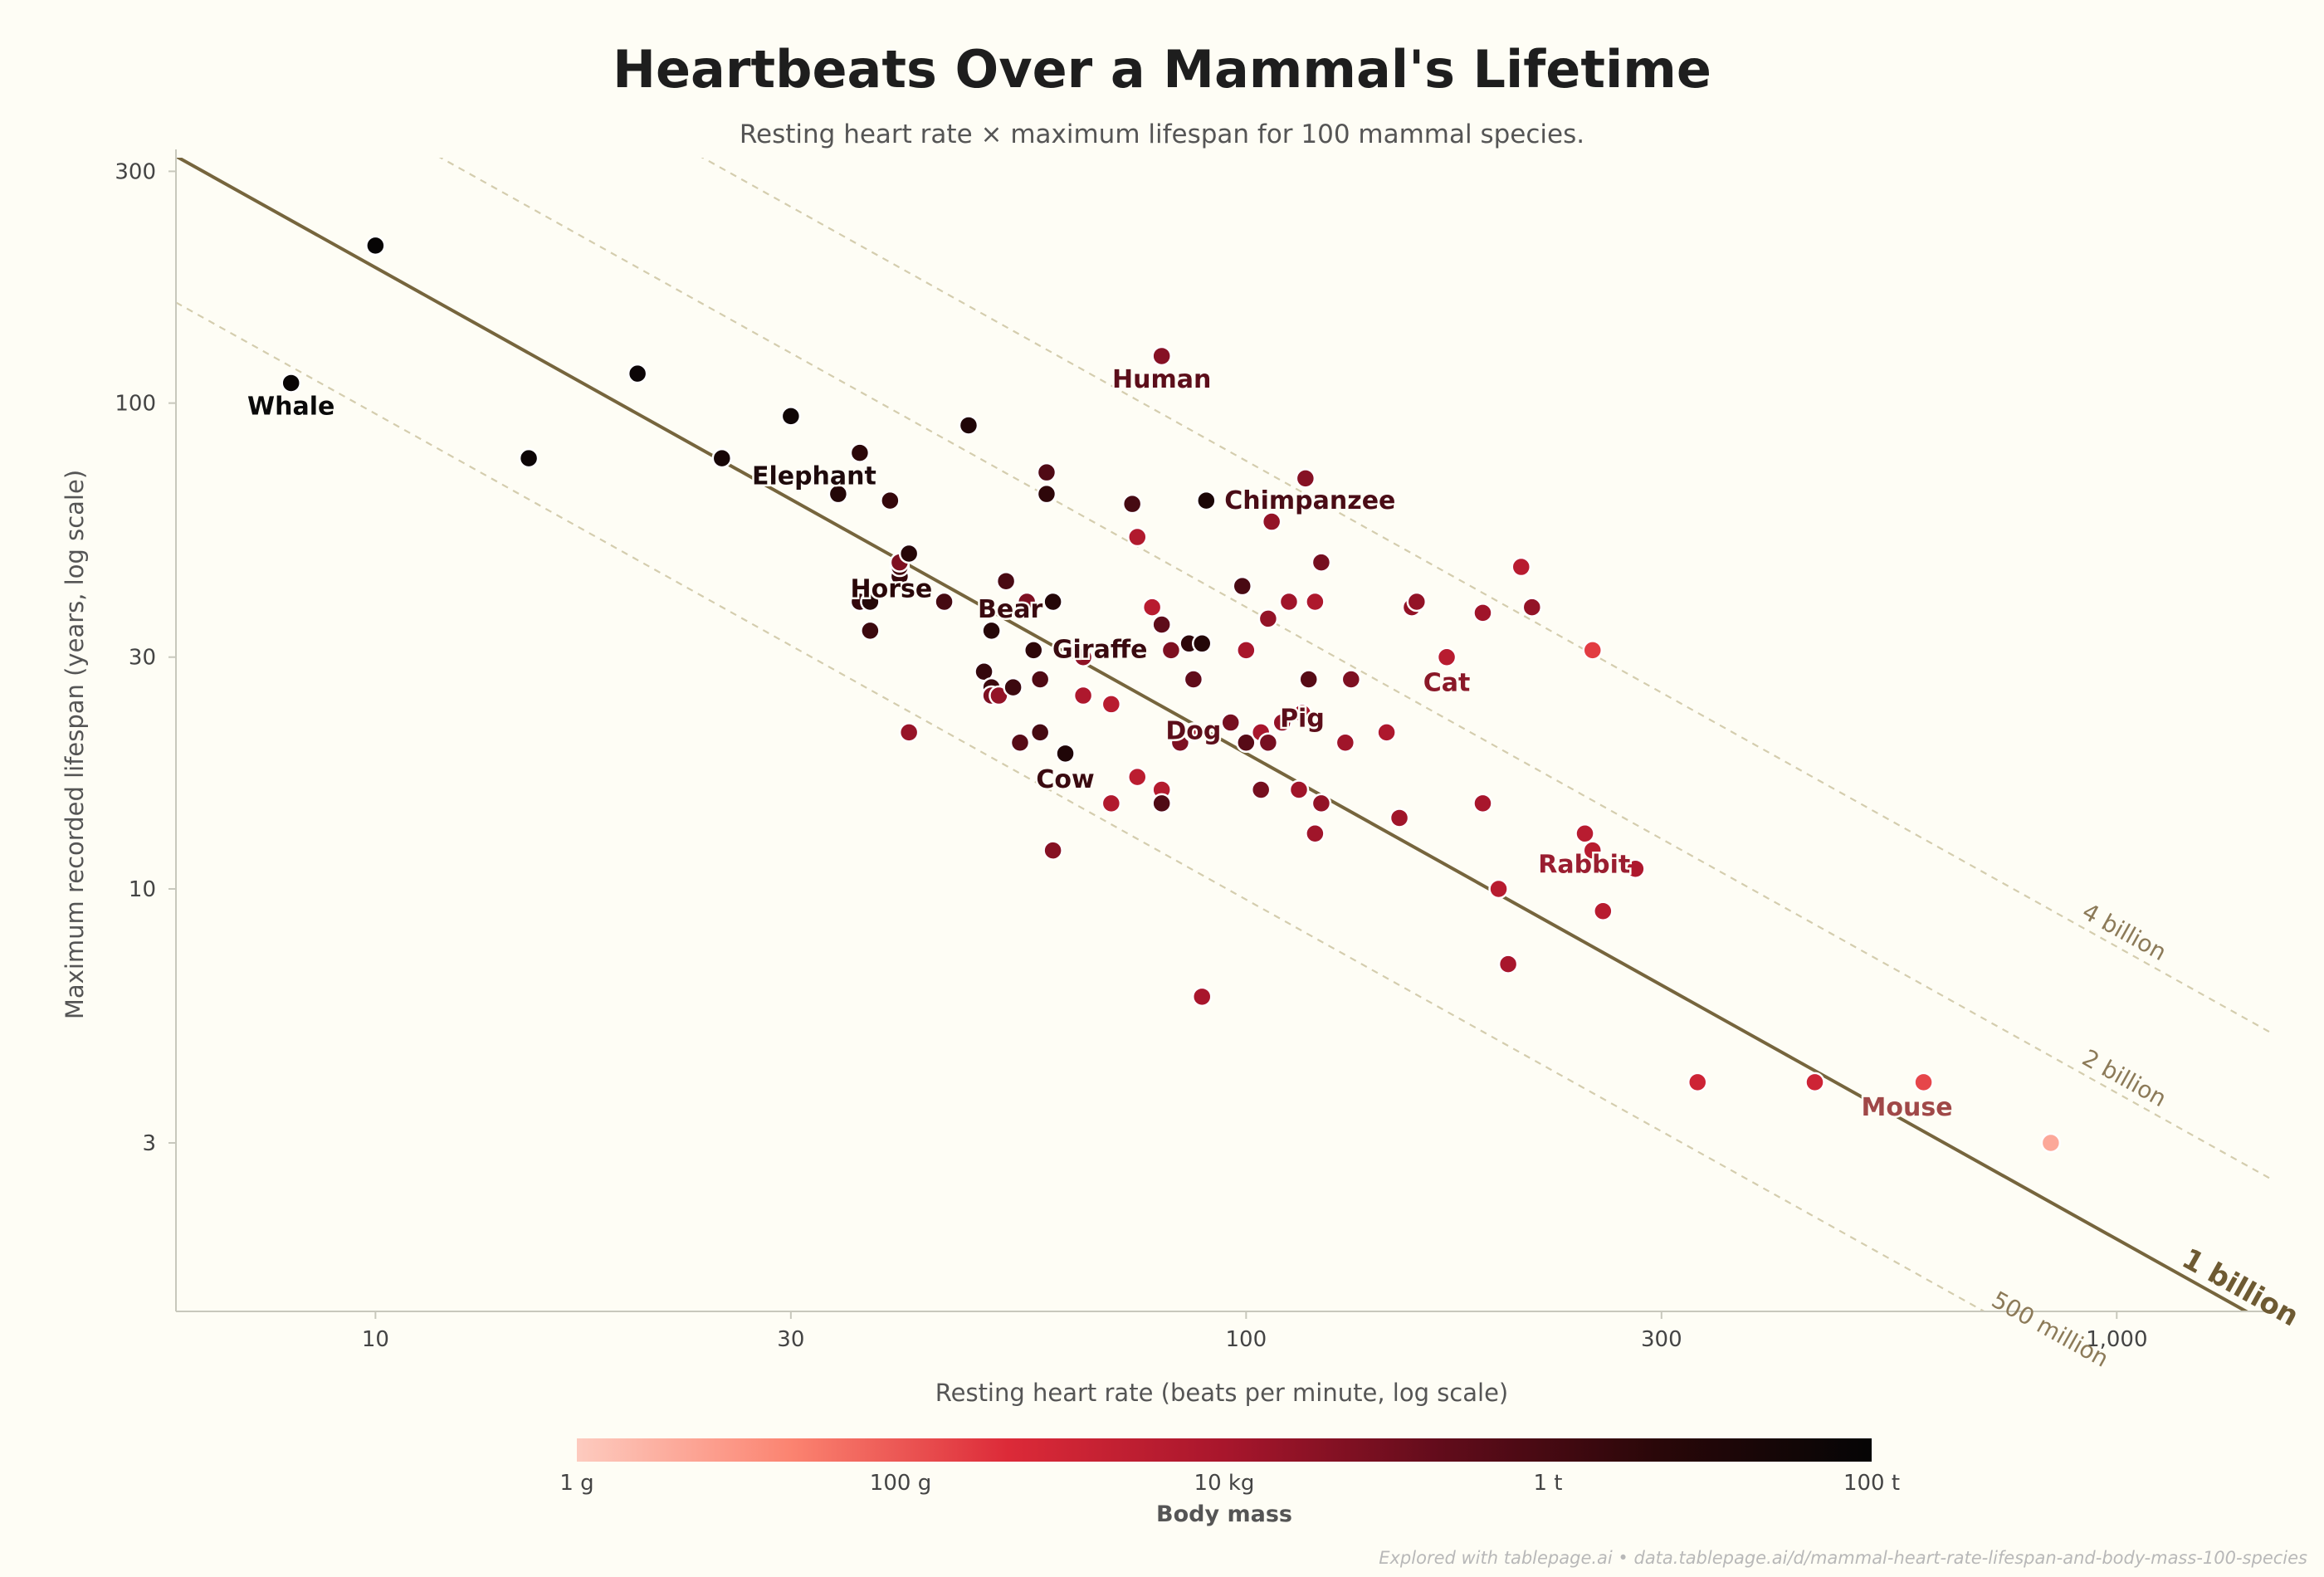 The image size is (2324, 1577). Describe the element at coordinates (1547, 1483) in the screenshot. I see `colorbar-tick-label: 1 t` at that location.